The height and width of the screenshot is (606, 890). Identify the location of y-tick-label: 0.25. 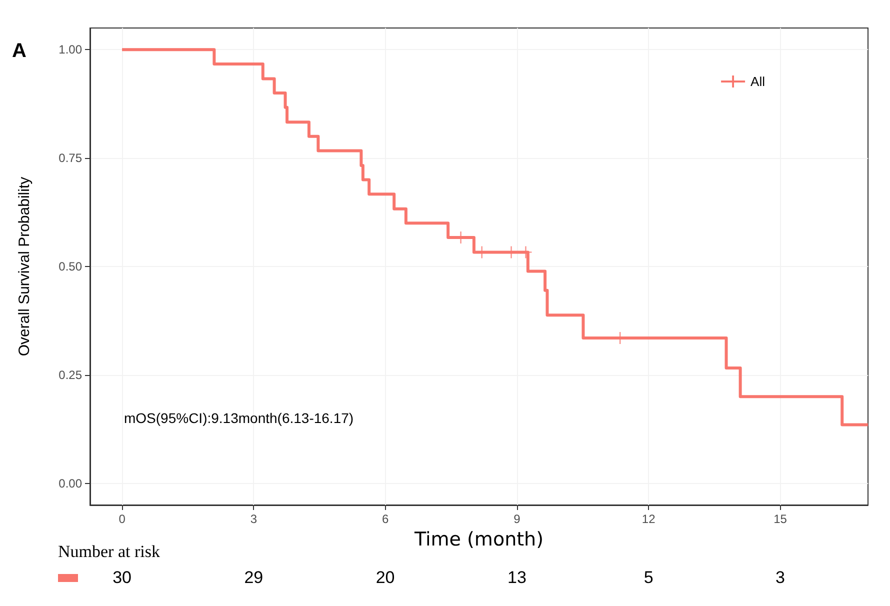
(70, 375).